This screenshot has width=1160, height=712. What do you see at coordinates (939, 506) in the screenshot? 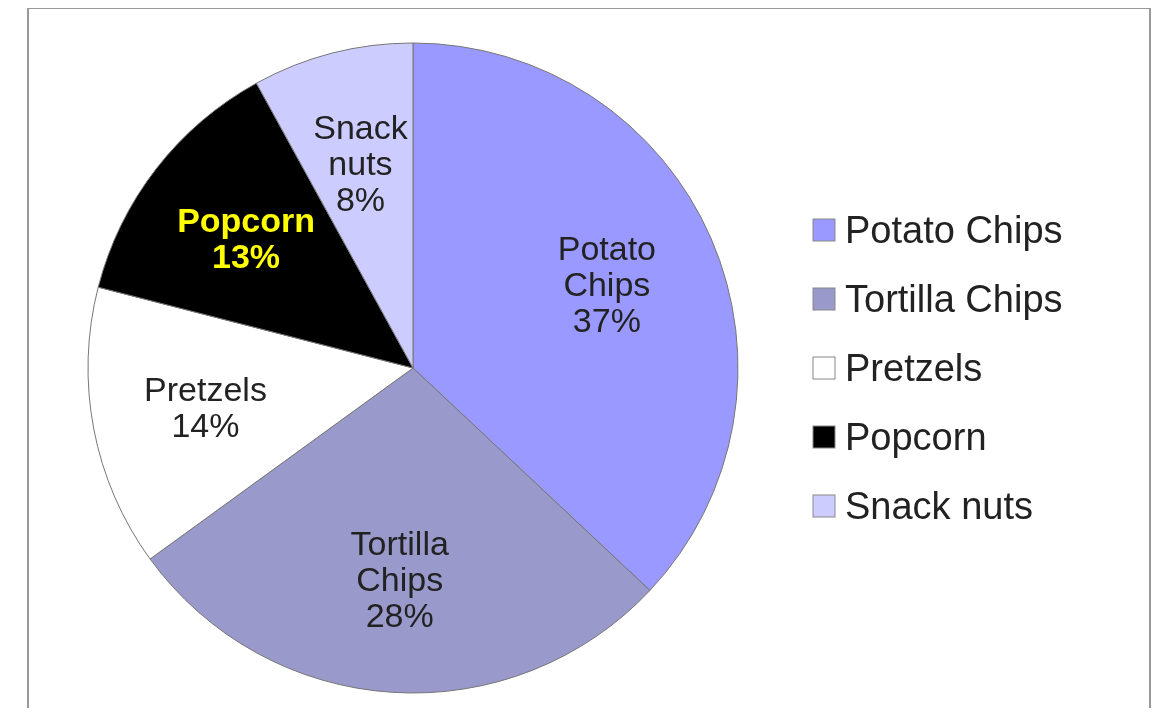
I see `legend-label: Snack nuts` at bounding box center [939, 506].